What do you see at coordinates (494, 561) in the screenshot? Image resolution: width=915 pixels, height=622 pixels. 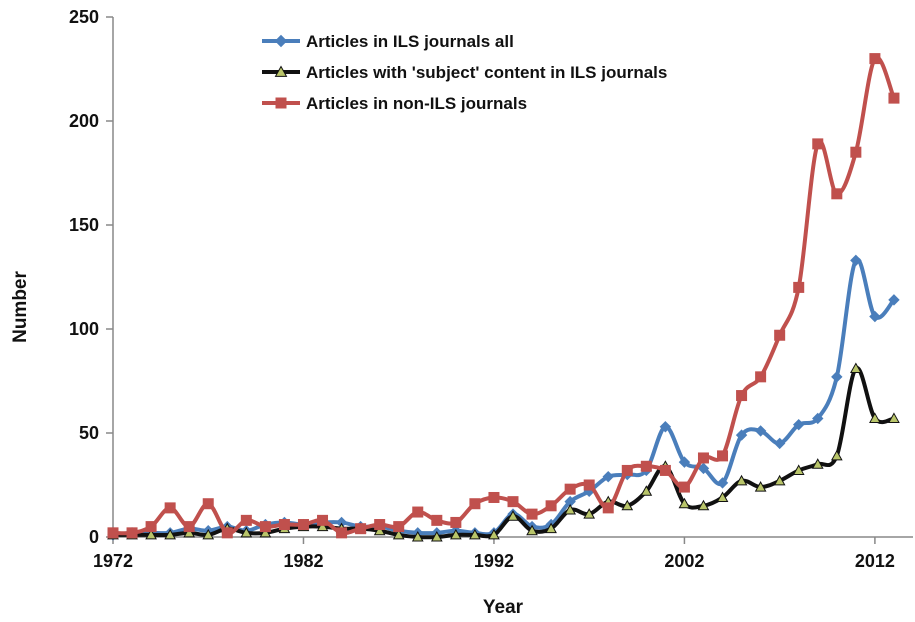 I see `x-tick-label: 1992` at bounding box center [494, 561].